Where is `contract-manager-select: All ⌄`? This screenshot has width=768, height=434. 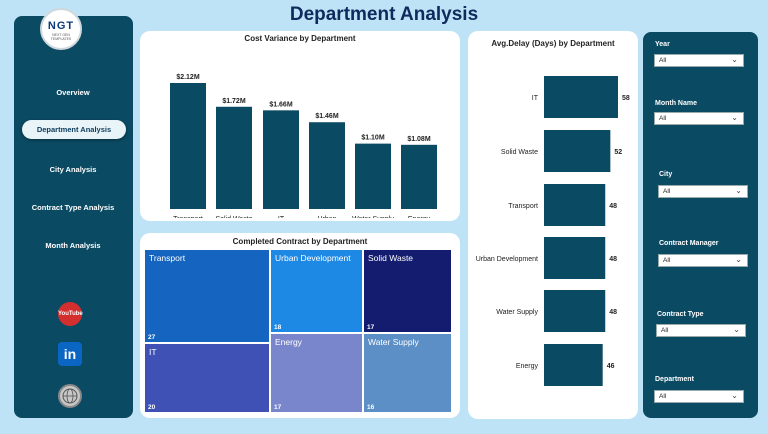
contract-manager-select: All ⌄ is located at coordinates (703, 260).